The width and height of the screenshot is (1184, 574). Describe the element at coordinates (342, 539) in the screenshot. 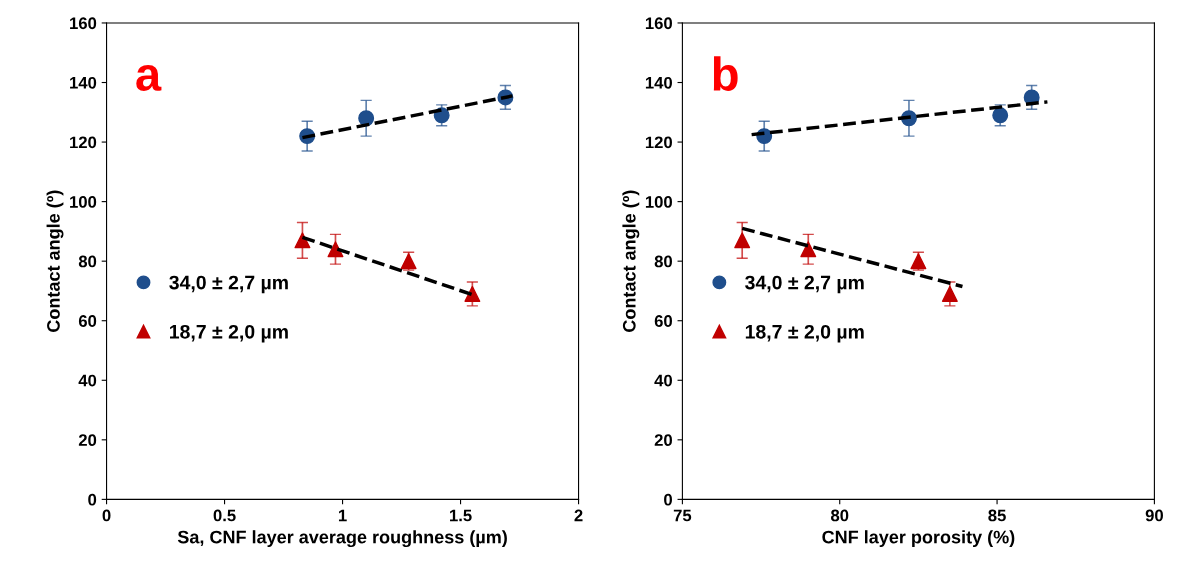

I see `x-axis-title: Sa, CNF layer average roughness (µm)` at that location.